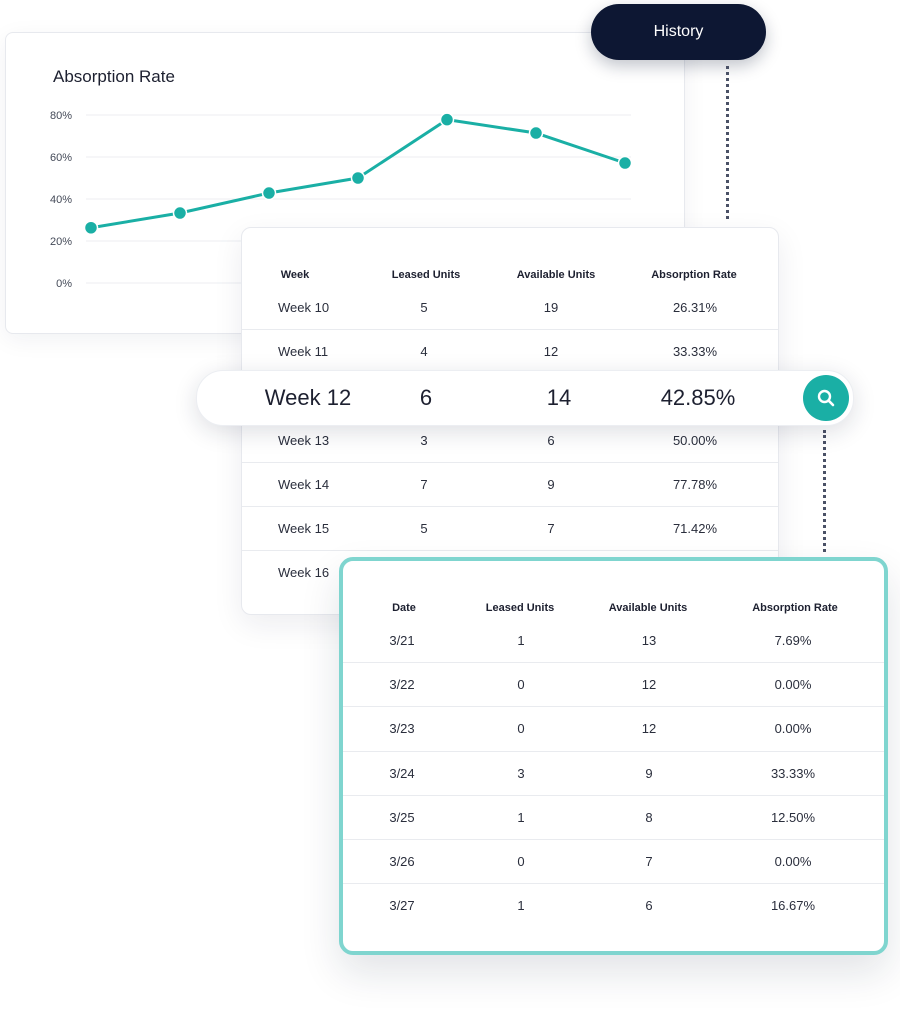 The height and width of the screenshot is (1021, 900). Describe the element at coordinates (114, 76) in the screenshot. I see `chart-title: Absorption Rate` at that location.